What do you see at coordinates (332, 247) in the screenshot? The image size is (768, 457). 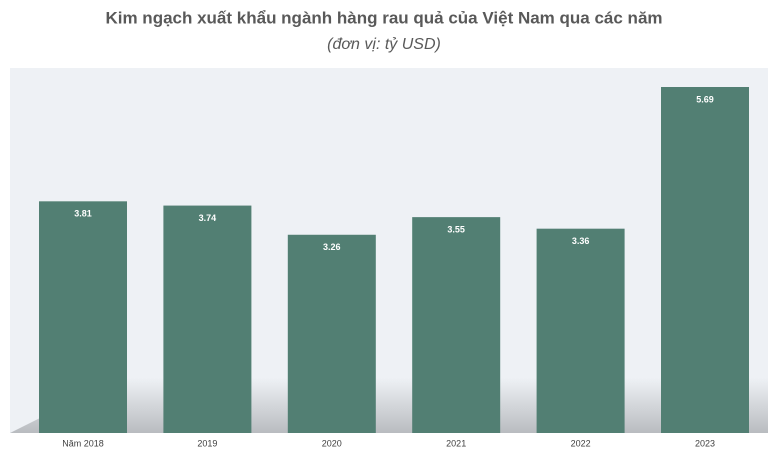 I see `data-label: 3.26` at bounding box center [332, 247].